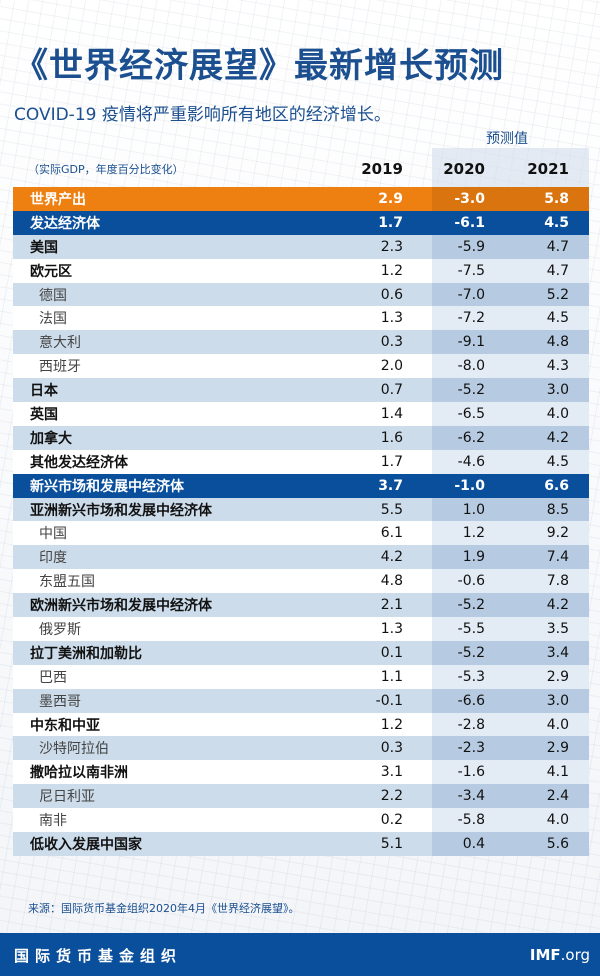 The height and width of the screenshot is (976, 600). What do you see at coordinates (60, 701) in the screenshot?
I see `row-label: 墨西哥` at bounding box center [60, 701].